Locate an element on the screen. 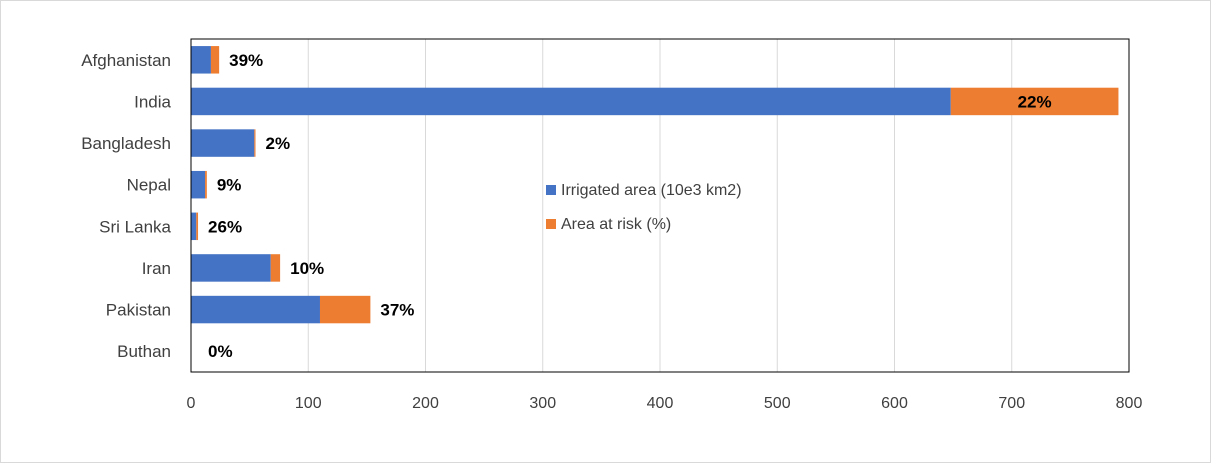 The image size is (1212, 465). x-tick-label-100: 100 is located at coordinates (308, 403).